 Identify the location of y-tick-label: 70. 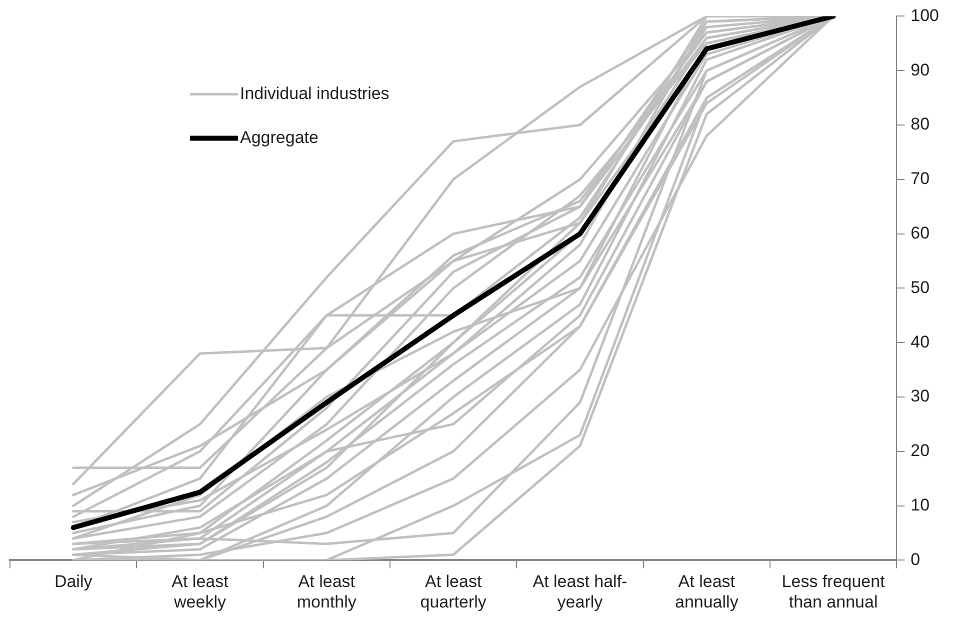
(920, 178).